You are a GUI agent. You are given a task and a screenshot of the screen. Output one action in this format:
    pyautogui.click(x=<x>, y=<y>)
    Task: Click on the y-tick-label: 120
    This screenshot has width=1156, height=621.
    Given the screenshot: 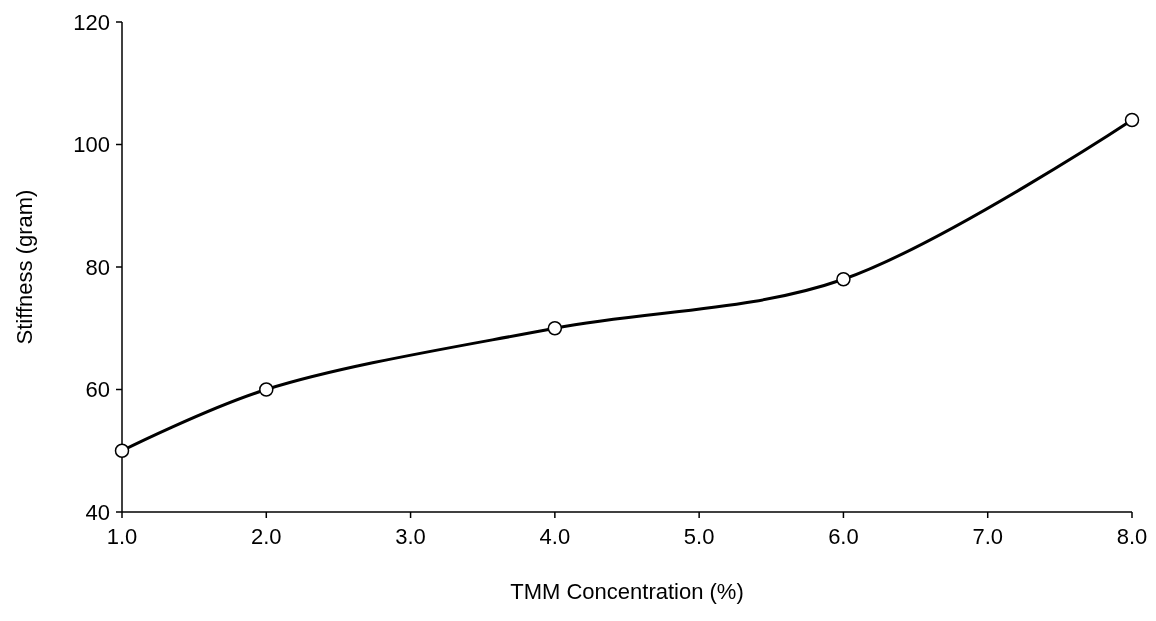 What is the action you would take?
    pyautogui.click(x=91, y=22)
    